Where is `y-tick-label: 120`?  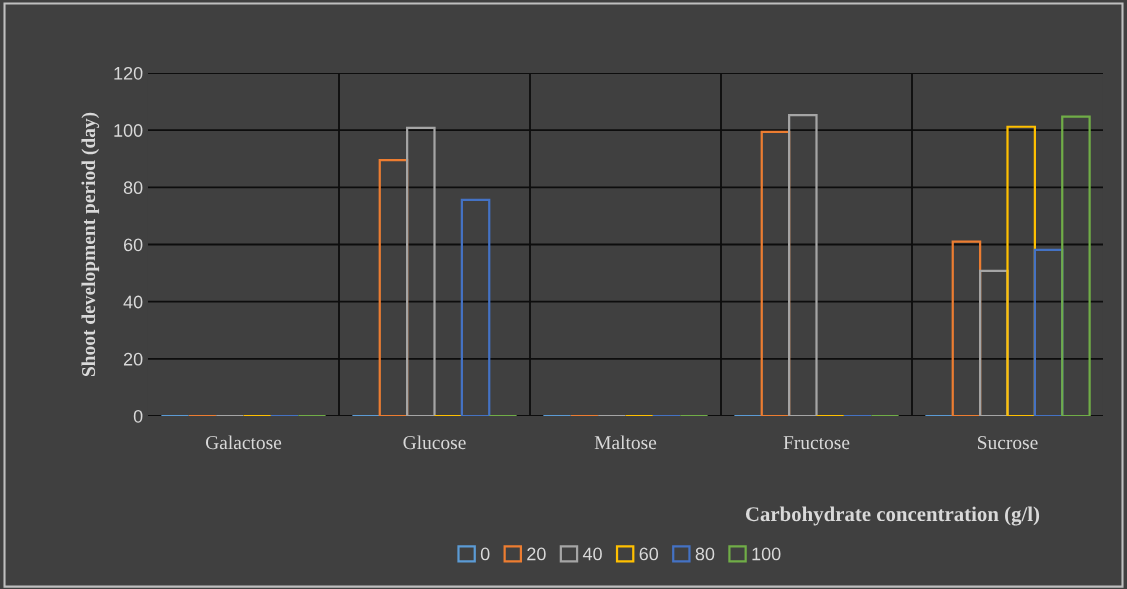 y-tick-label: 120 is located at coordinates (128, 73).